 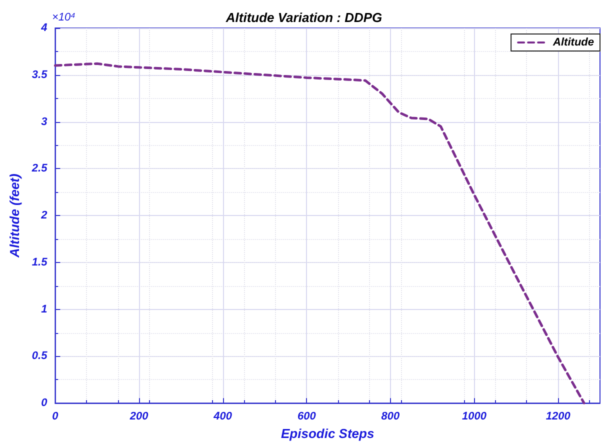 I want to click on x-tick-label: 0, so click(x=56, y=416).